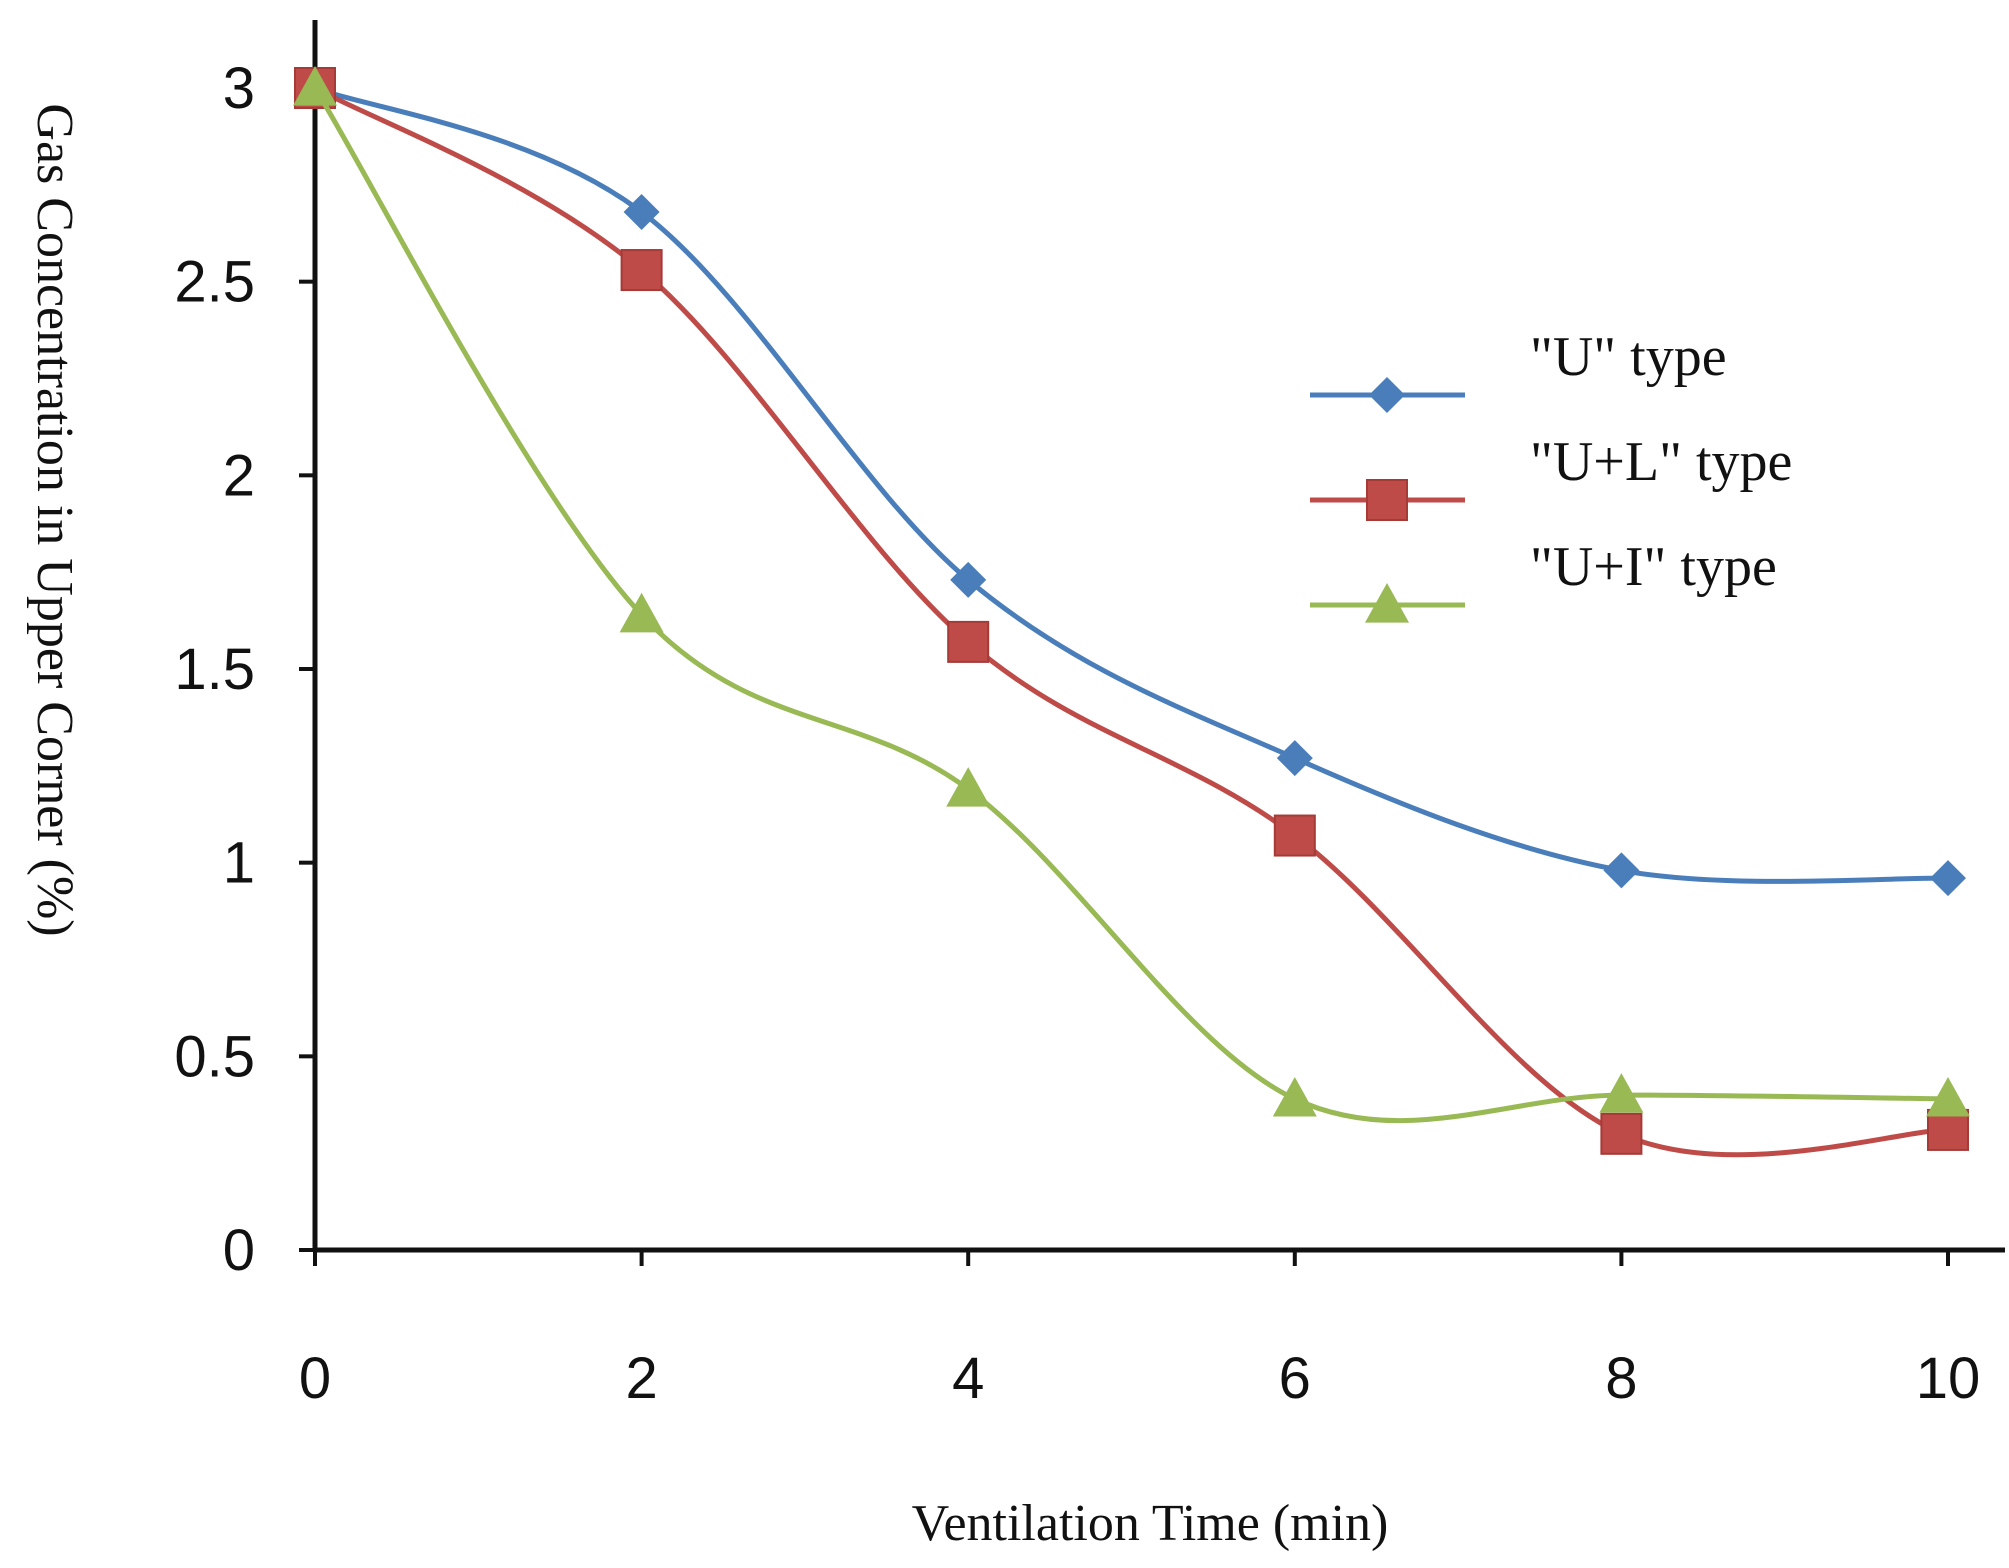  Describe the element at coordinates (54, 519) in the screenshot. I see `y-axis-title: Gas Concentration in Upper Corner (%)` at that location.